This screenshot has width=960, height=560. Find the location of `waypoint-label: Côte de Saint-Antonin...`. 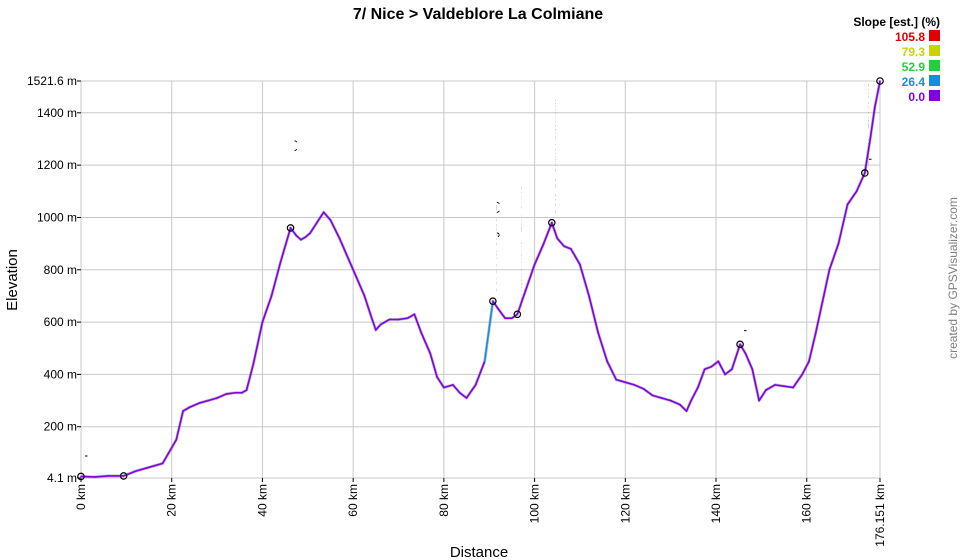

waypoint-label: Côte de Saint-Antonin... is located at coordinates (553, 157).